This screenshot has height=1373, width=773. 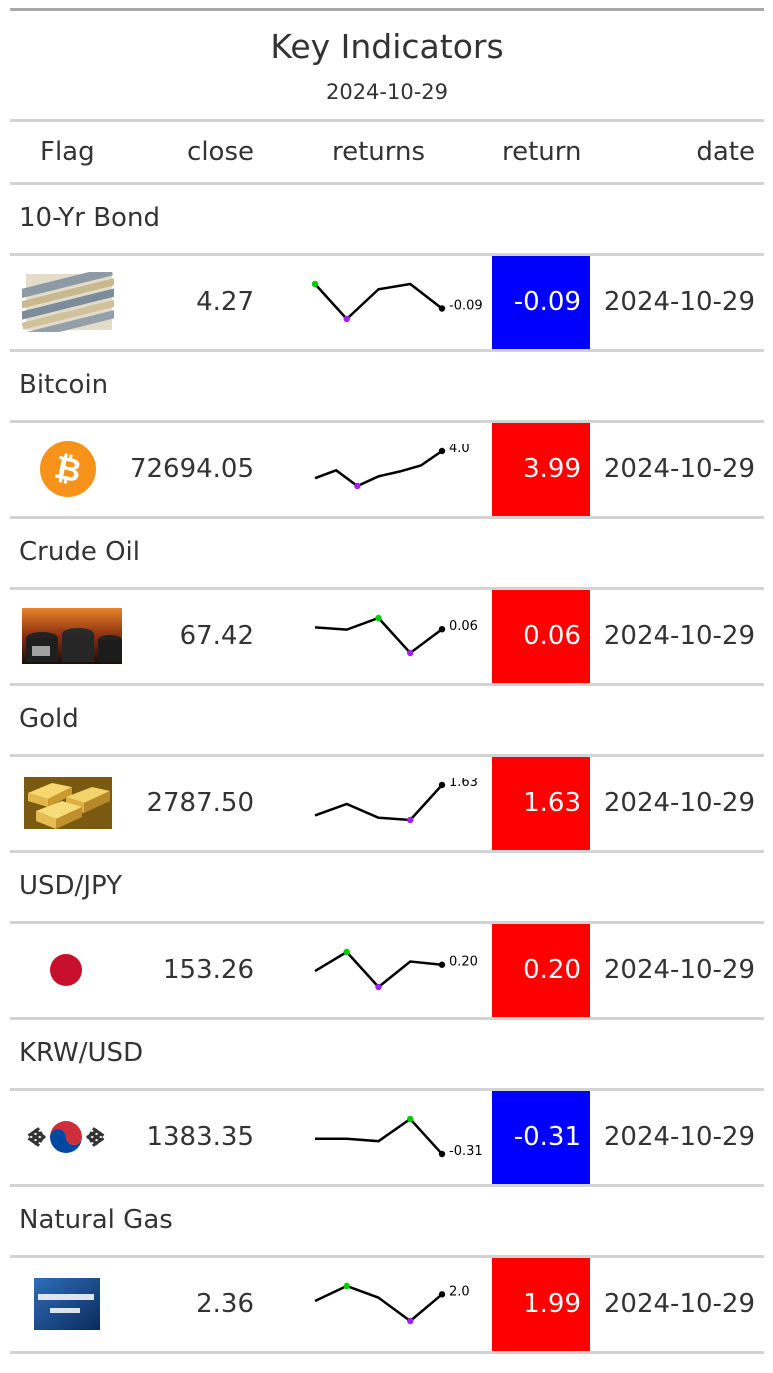 What do you see at coordinates (463, 626) in the screenshot?
I see `sparkline-last-label: 0.06` at bounding box center [463, 626].